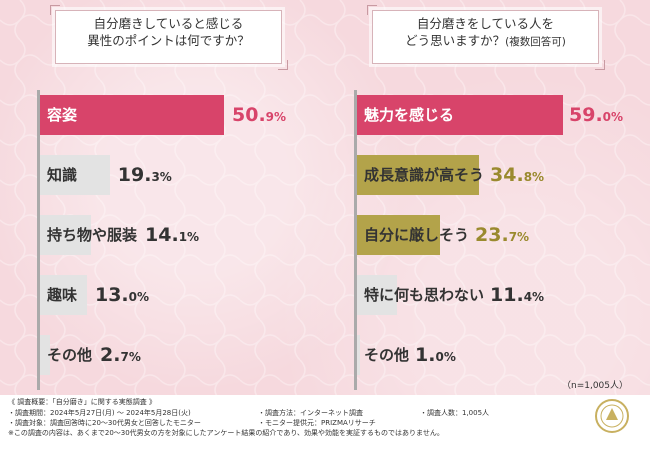  What do you see at coordinates (162, 235) in the screenshot?
I see `value-integer: 14.` at bounding box center [162, 235].